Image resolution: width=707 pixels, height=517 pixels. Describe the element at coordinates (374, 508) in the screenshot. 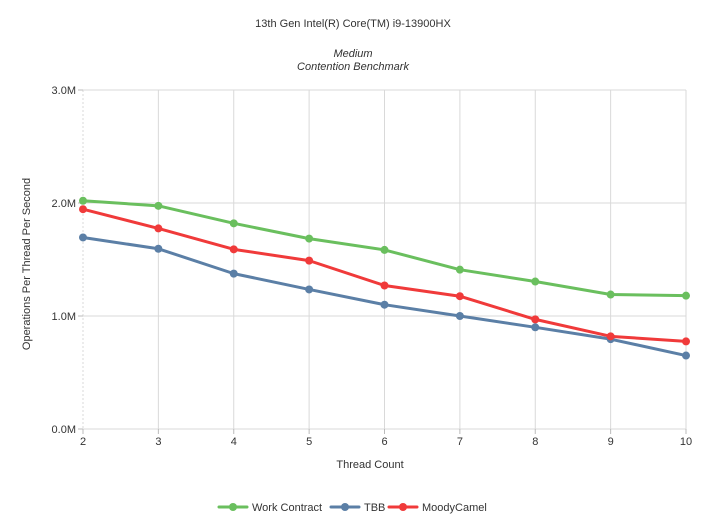

I see `legend-label-tbb: TBB` at that location.